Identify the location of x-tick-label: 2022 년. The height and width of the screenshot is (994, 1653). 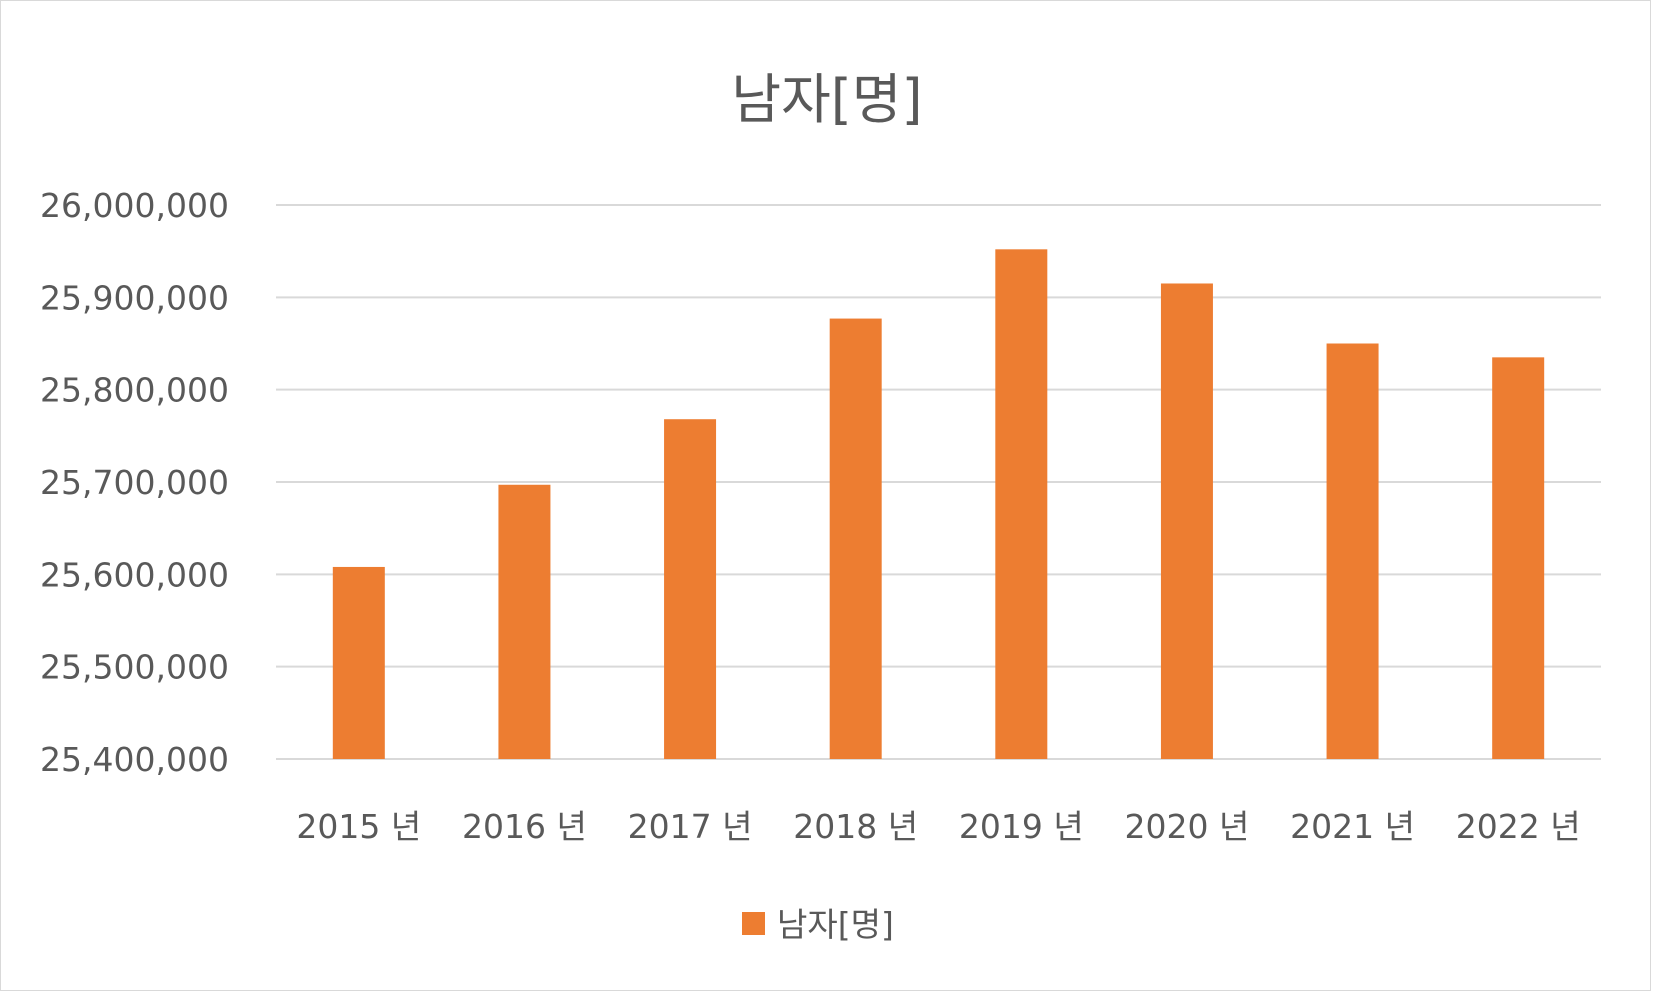
(1518, 826).